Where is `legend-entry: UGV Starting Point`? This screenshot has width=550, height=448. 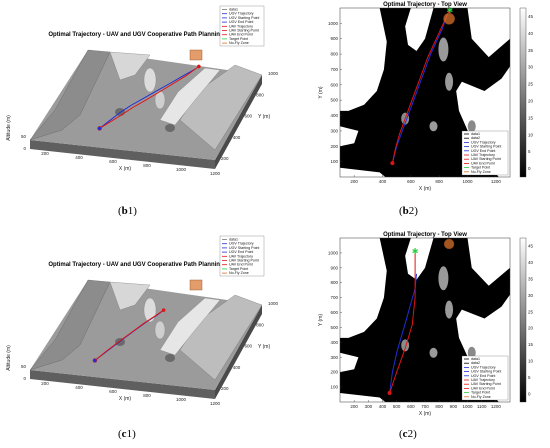 legend-entry: UGV Starting Point is located at coordinates (486, 372).